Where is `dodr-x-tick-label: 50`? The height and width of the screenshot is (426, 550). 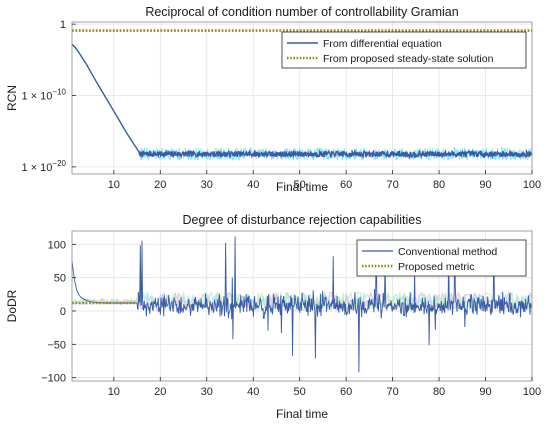
dodr-x-tick-label: 50 is located at coordinates (300, 392).